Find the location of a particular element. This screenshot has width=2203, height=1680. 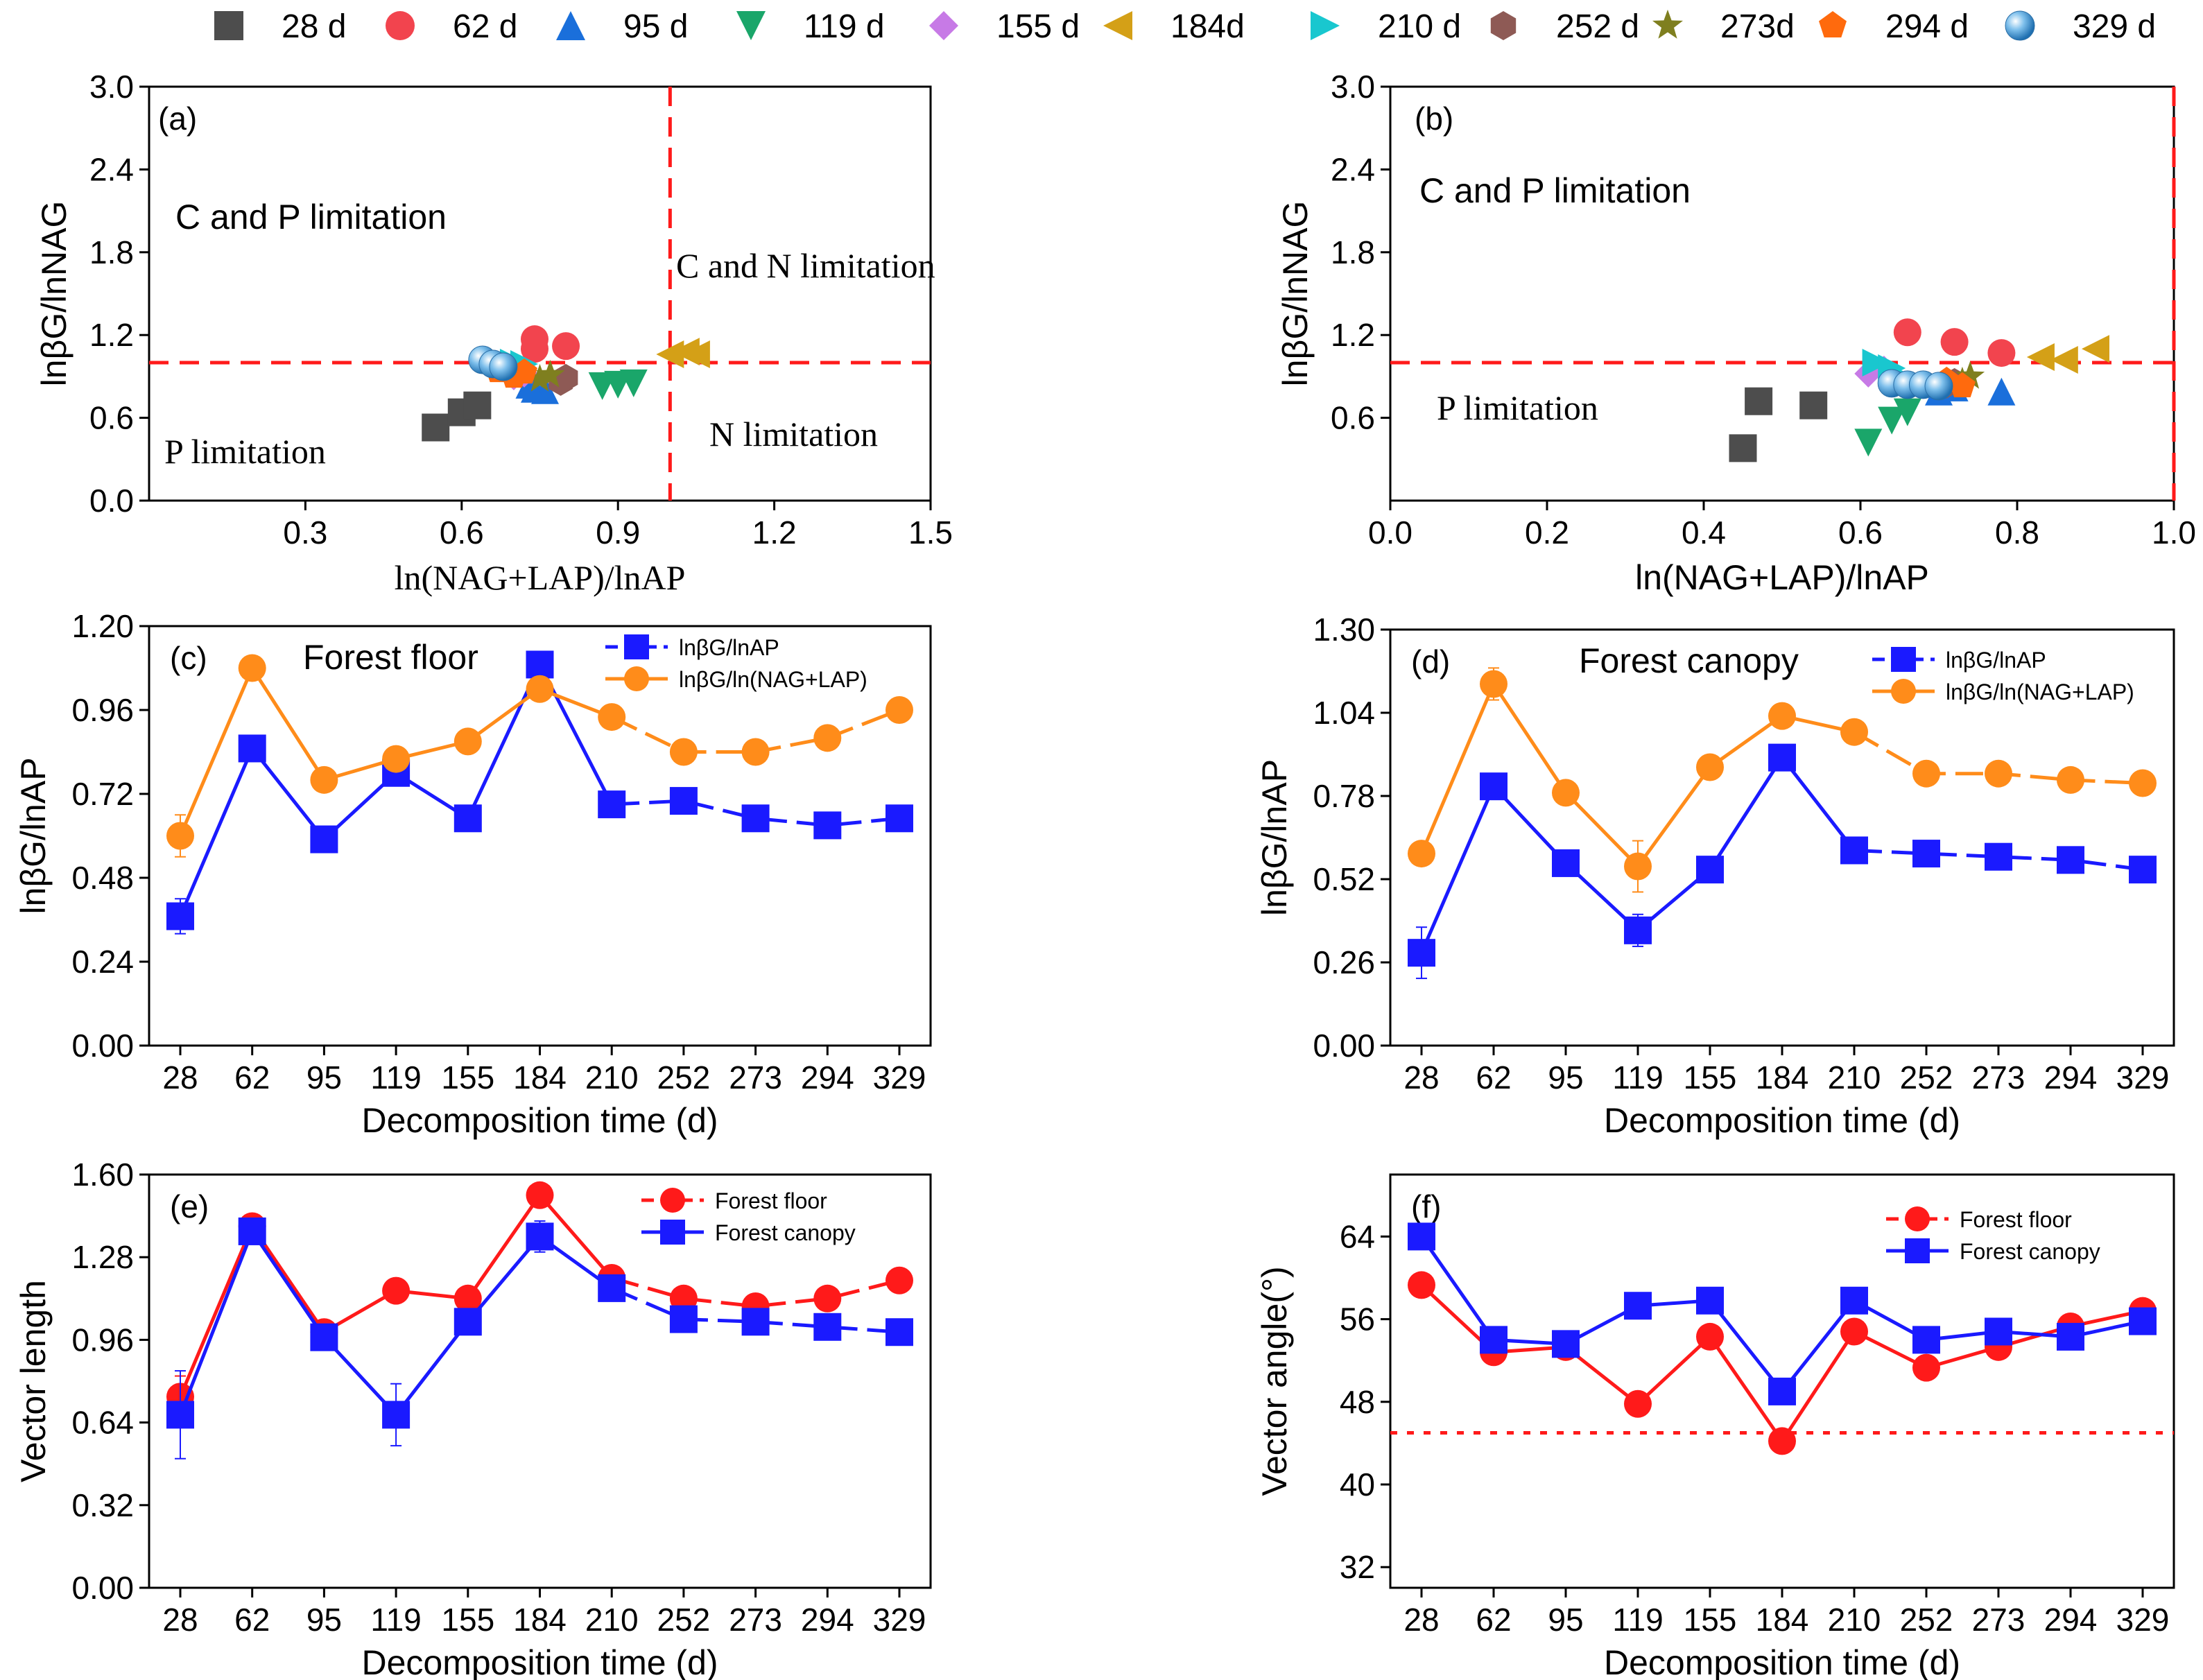

panel-label: (e) is located at coordinates (189, 1206).